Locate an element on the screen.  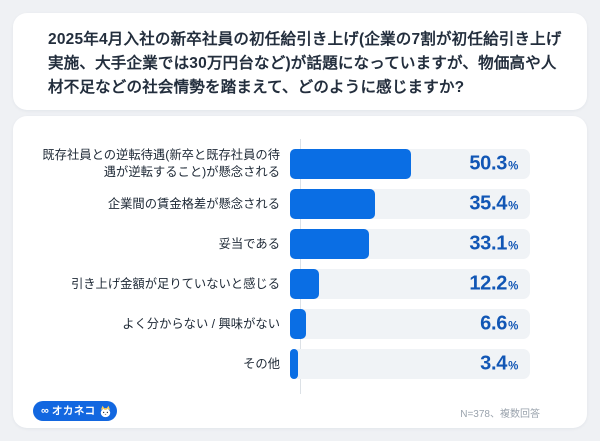
category-label: 引き上げ金額が足りていないと感じる is located at coordinates (175, 283).